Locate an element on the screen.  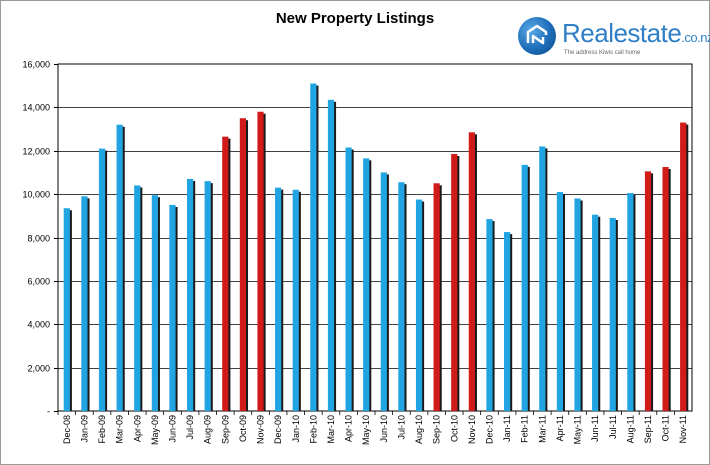
x-tick-label: Sep-11 is located at coordinates (648, 429).